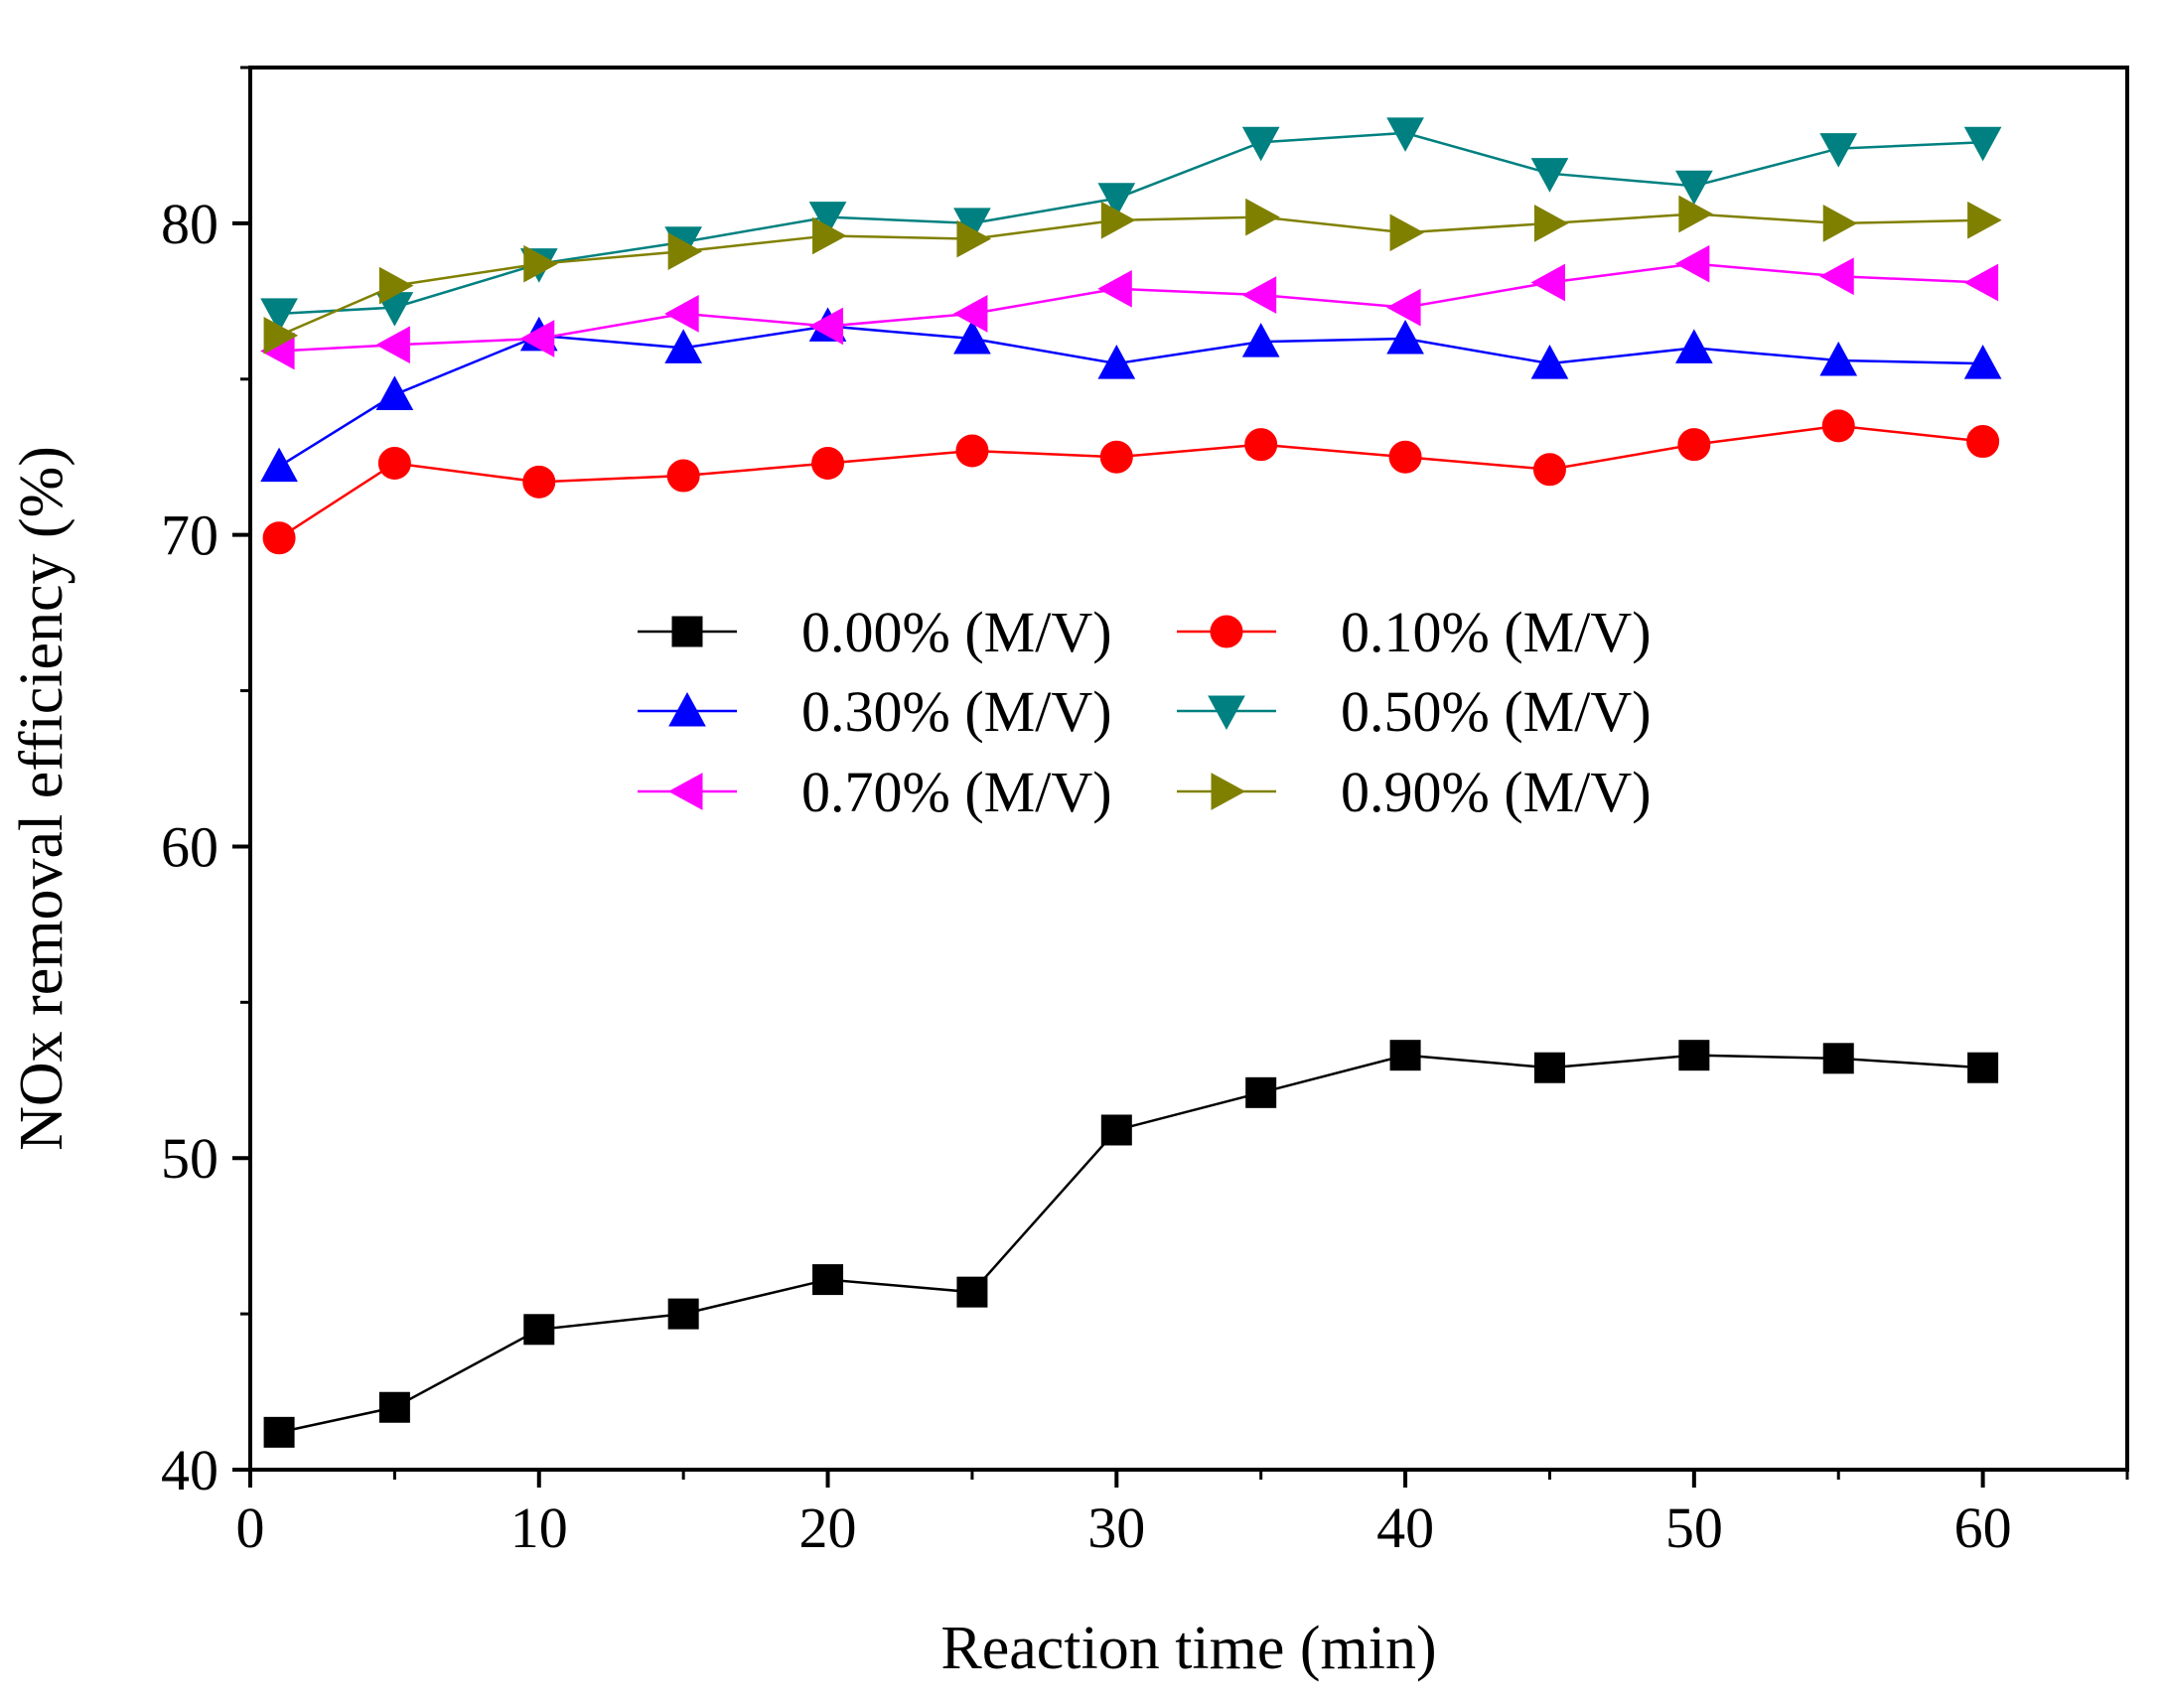 The height and width of the screenshot is (1708, 2163). What do you see at coordinates (1414, 632) in the screenshot?
I see `legend-item: 0.10% (M/V)` at bounding box center [1414, 632].